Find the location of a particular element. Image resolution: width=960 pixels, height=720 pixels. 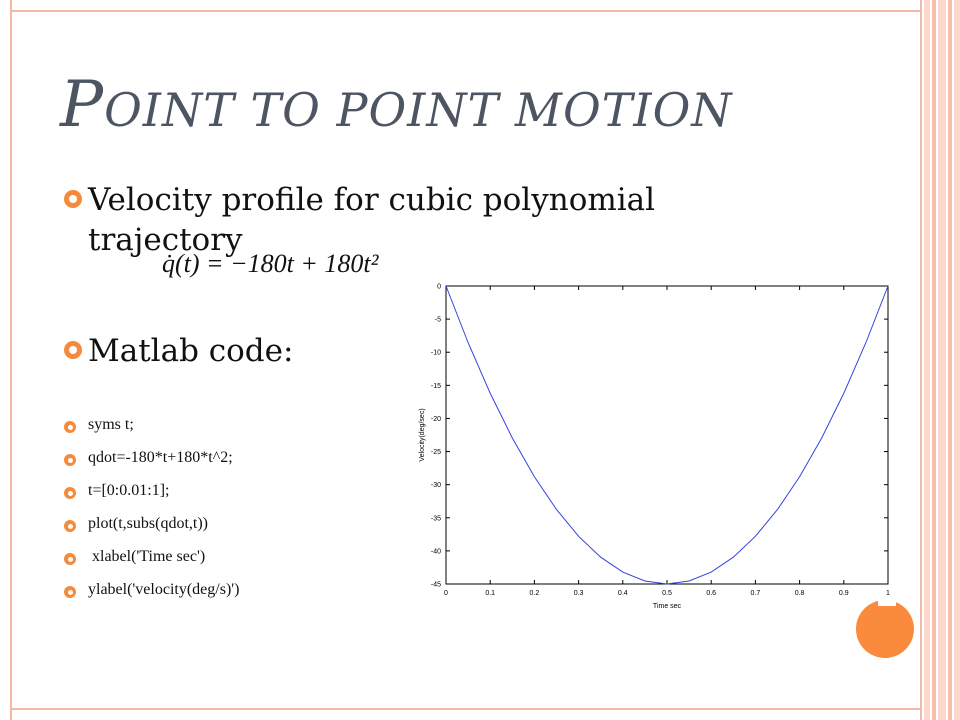

y-tick-label: -45 is located at coordinates (436, 585).